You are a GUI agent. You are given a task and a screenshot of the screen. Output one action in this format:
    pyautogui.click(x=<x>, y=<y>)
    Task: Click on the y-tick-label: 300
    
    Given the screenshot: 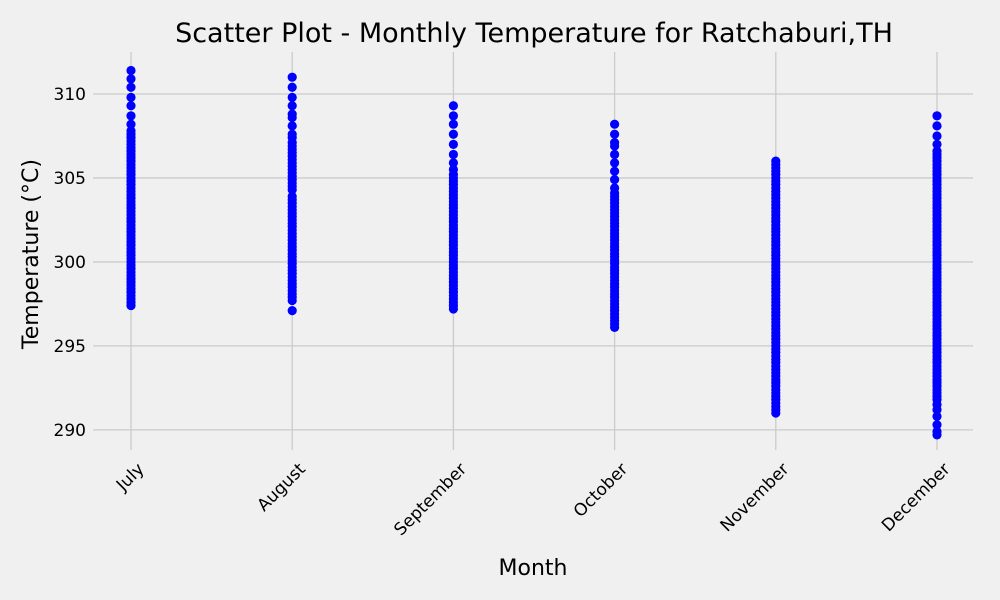 What is the action you would take?
    pyautogui.click(x=70, y=263)
    